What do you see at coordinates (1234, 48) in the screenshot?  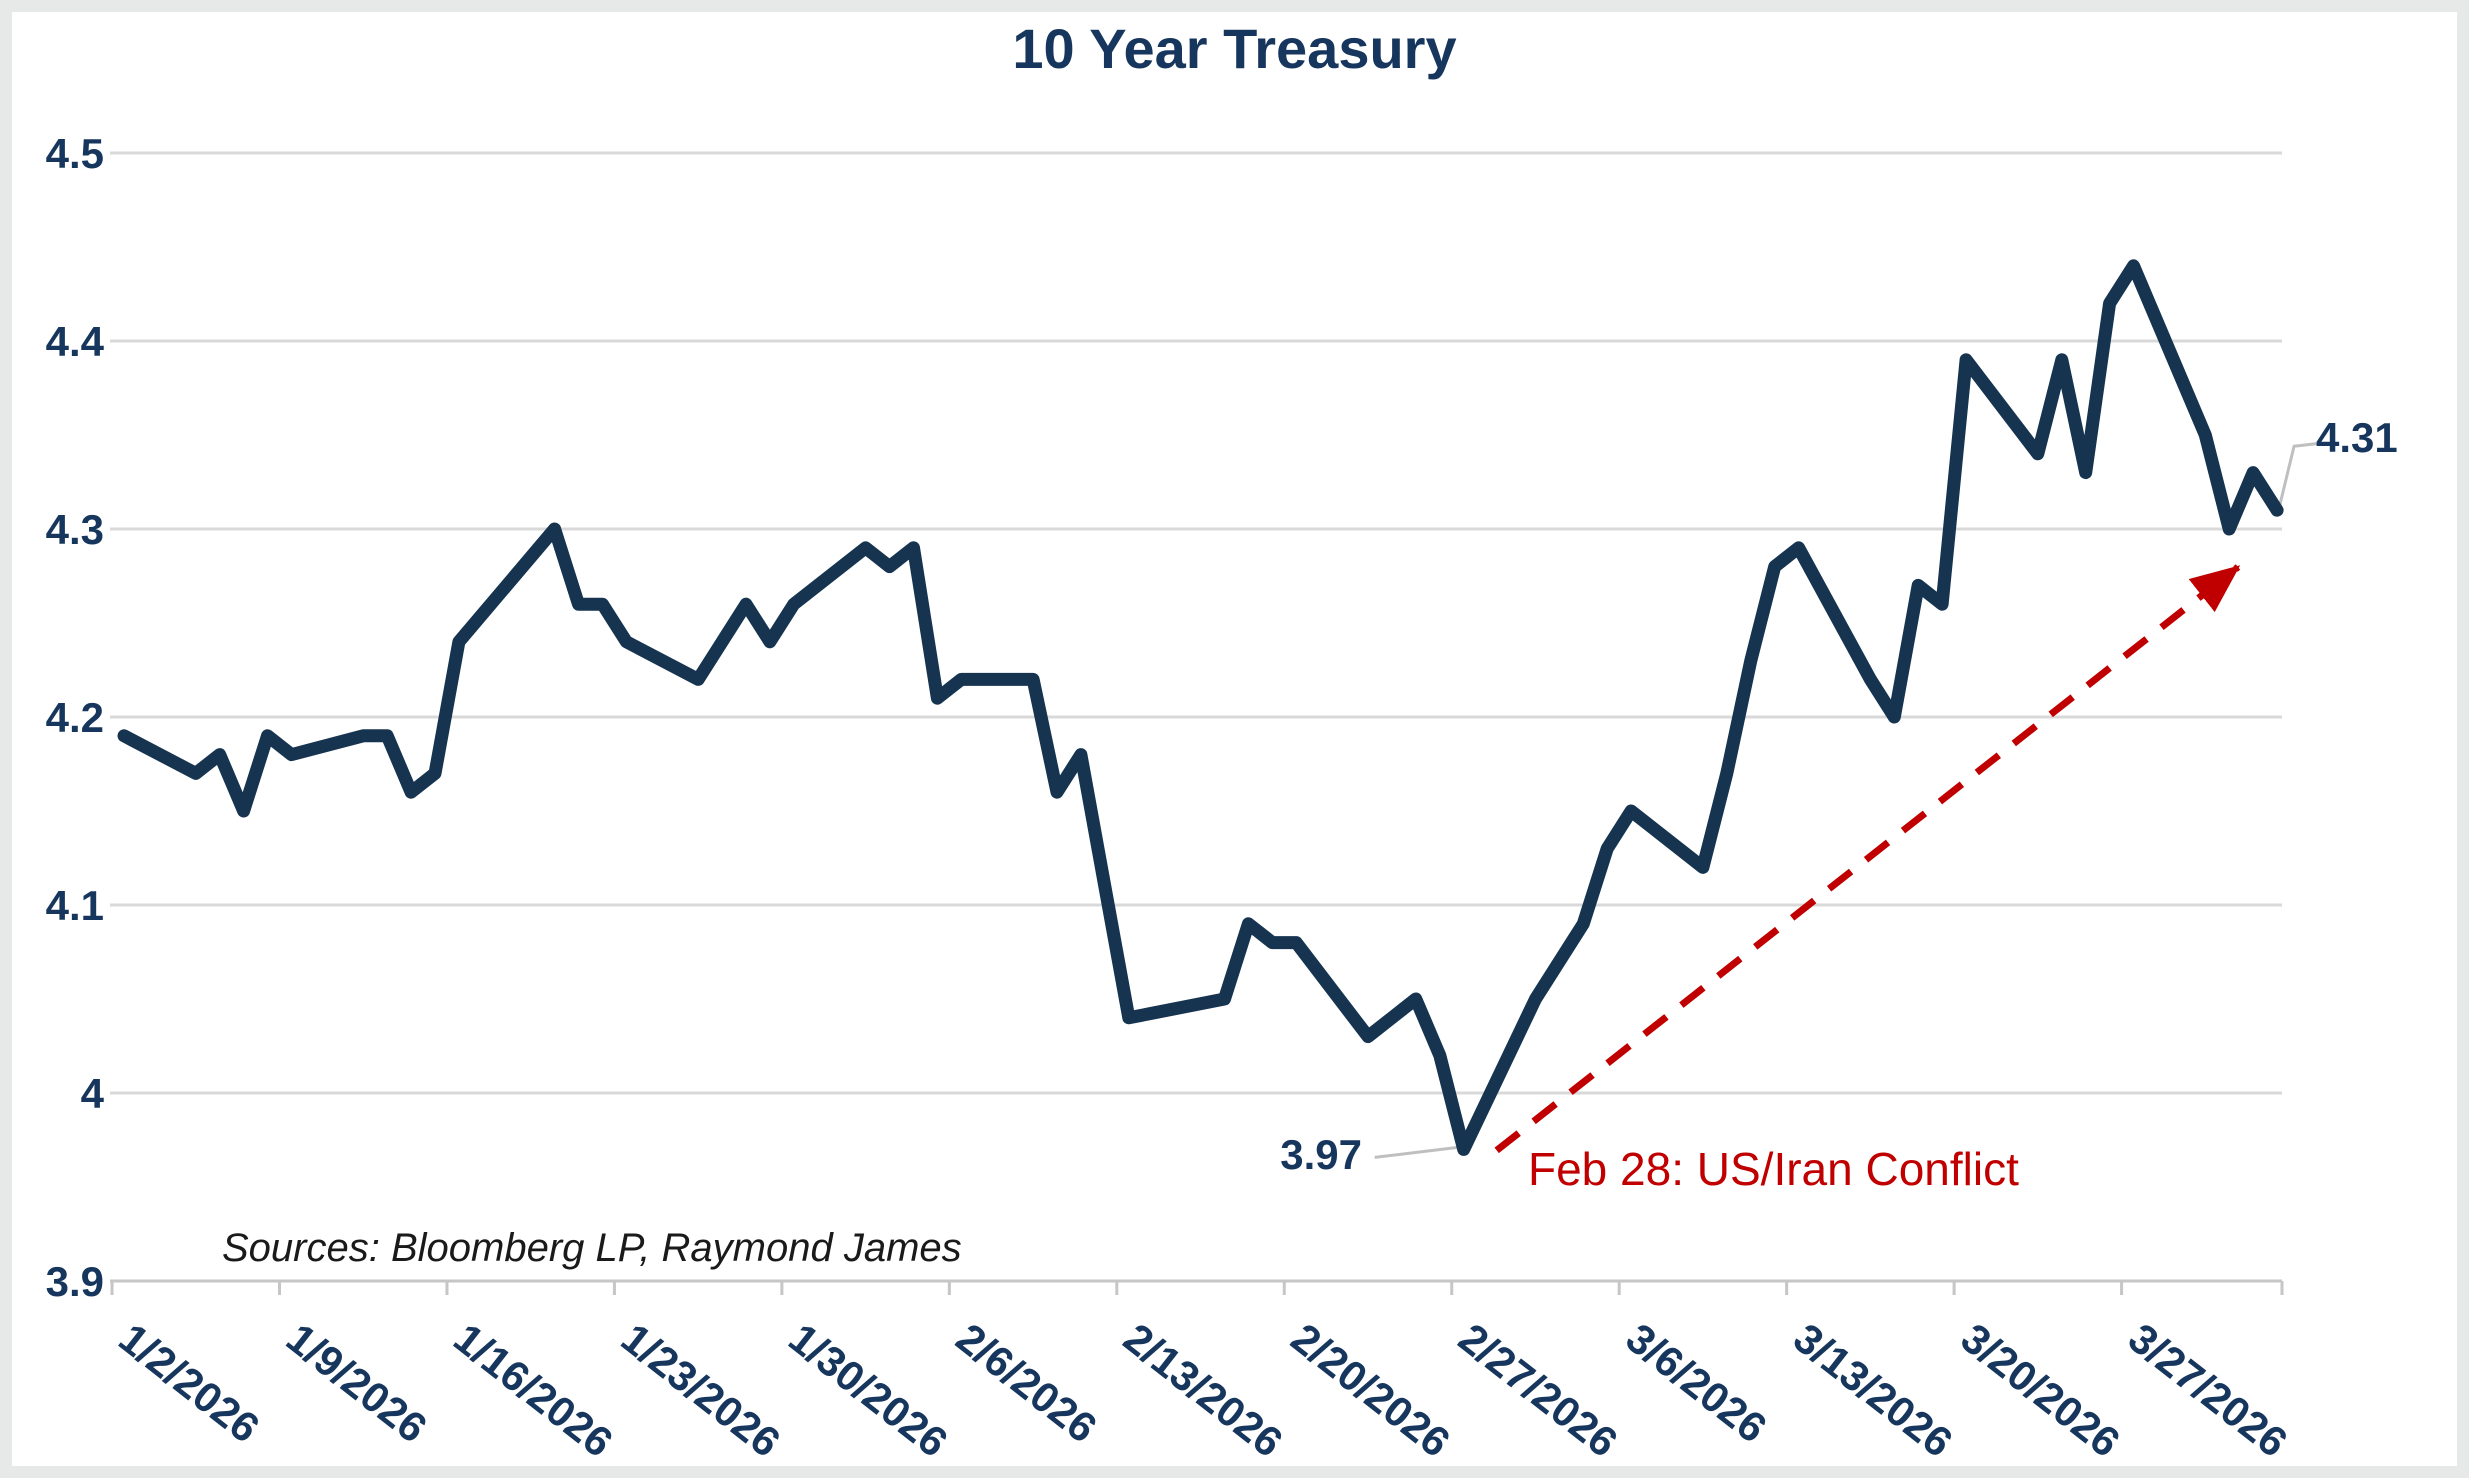 I see `chart-title: 10 Year Treasury` at bounding box center [1234, 48].